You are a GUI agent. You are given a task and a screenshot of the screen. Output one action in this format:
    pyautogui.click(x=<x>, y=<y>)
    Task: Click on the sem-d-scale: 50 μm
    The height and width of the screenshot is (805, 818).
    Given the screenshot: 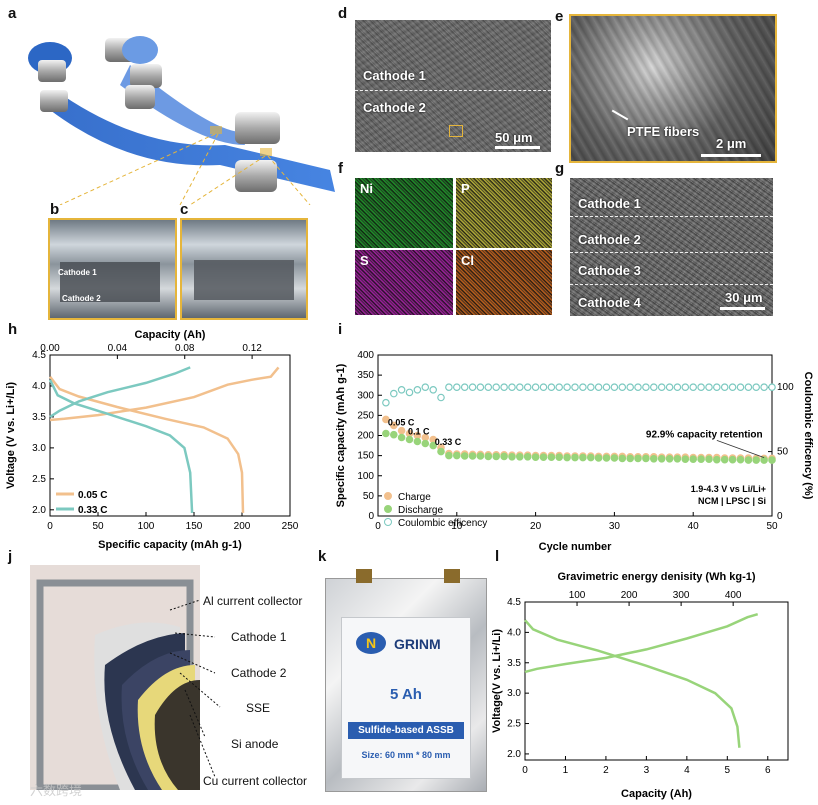 What is the action you would take?
    pyautogui.click(x=514, y=137)
    